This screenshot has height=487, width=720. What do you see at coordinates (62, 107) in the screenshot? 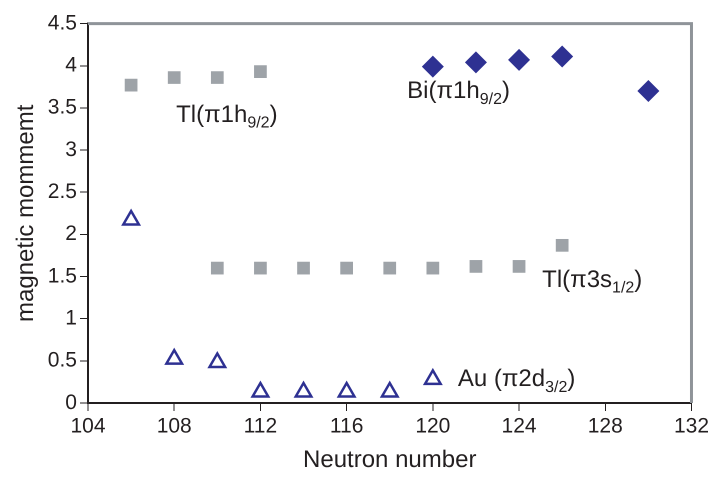
I see `y-tick-label: 3.5` at bounding box center [62, 107].